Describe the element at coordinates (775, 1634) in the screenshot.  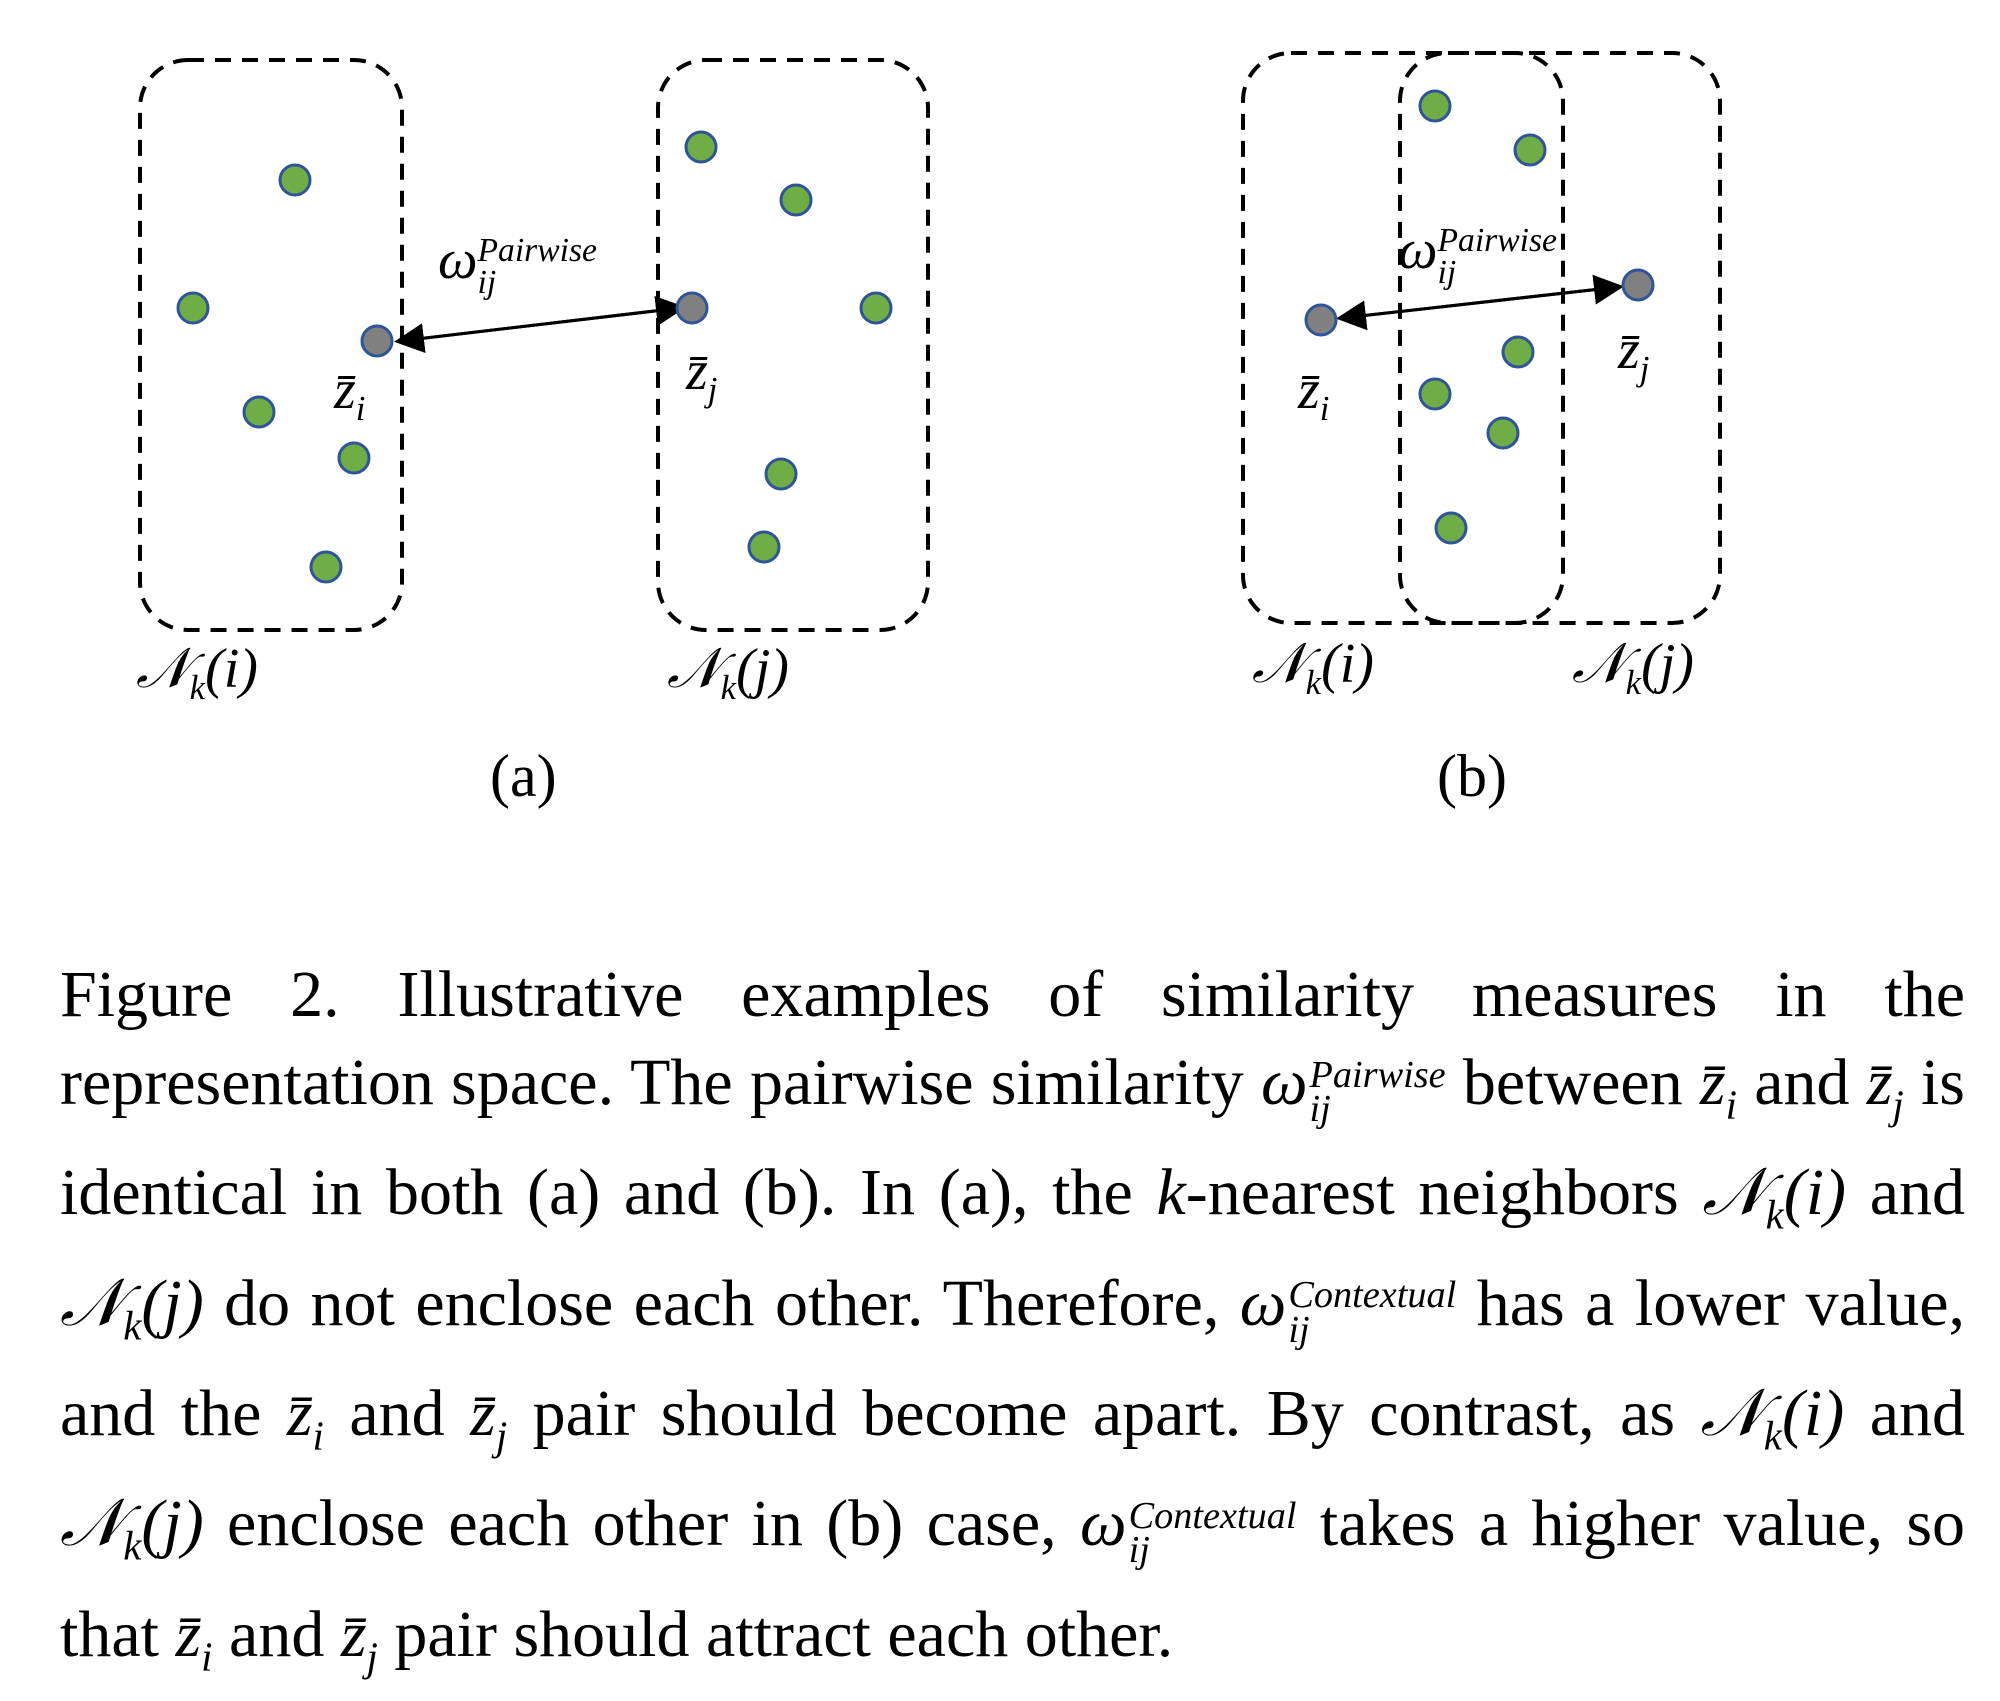
I see `caption-text: pair should attract each other.` at that location.